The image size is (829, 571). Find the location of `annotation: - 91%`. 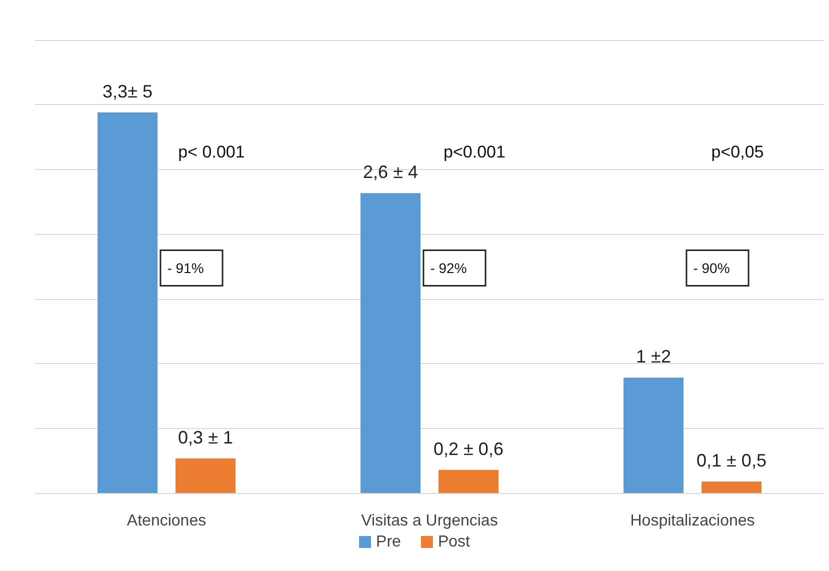

annotation: - 91% is located at coordinates (185, 268).